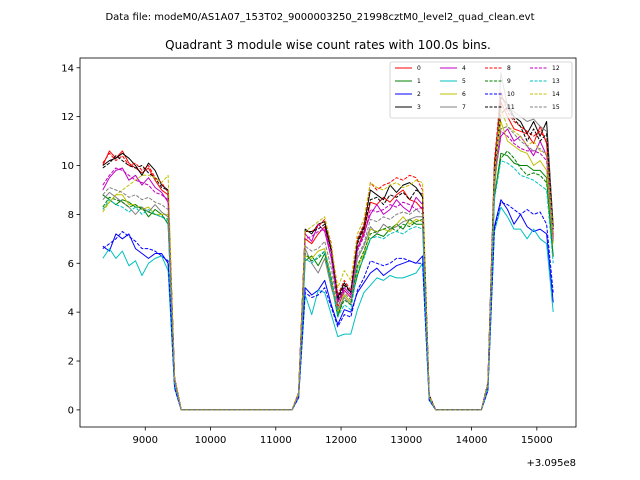  I want to click on legend-label-13: 13, so click(556, 81).